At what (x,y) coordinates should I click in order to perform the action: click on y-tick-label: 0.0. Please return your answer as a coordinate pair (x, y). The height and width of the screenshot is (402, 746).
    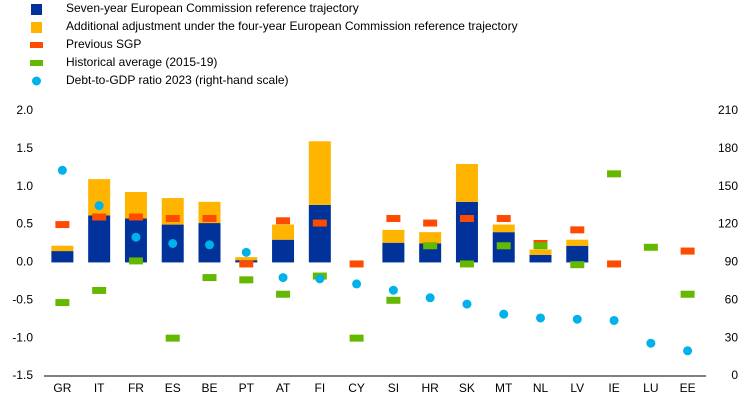
    Looking at the image, I should click on (24, 262).